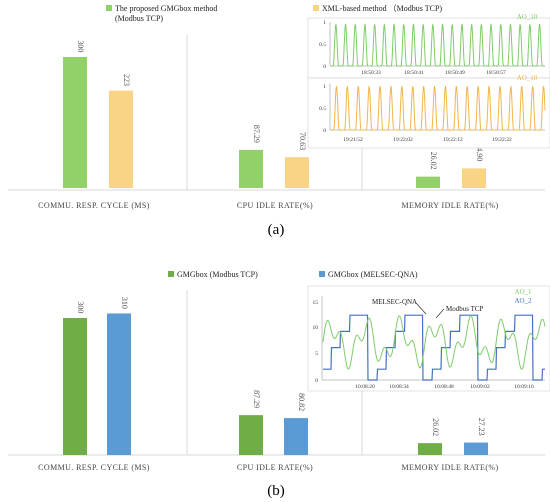  I want to click on legend-label-gmgbox-line1: The proposed GMGbox method, so click(166, 8).